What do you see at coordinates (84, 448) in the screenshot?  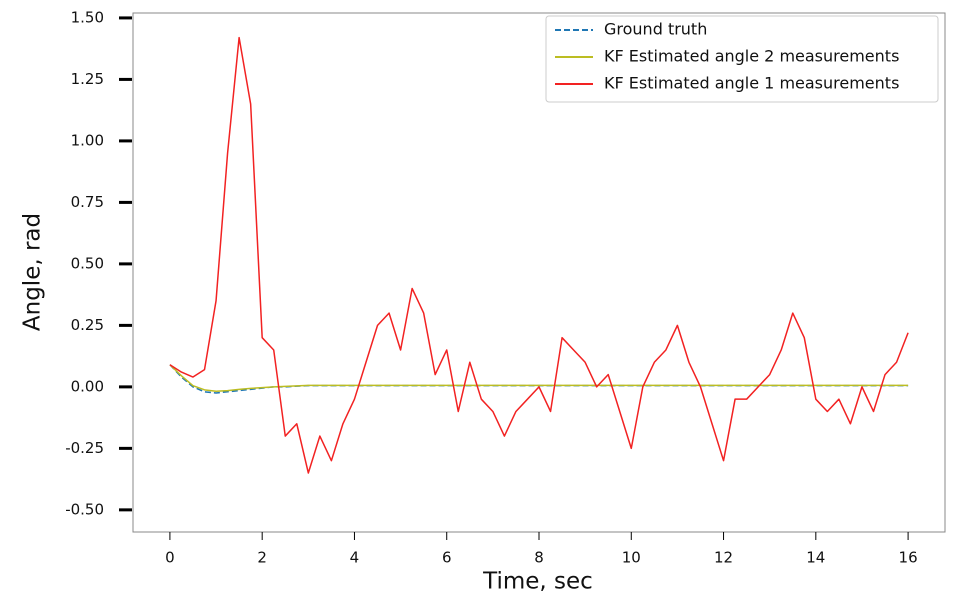 I see `y-tick-label: -0.25` at bounding box center [84, 448].